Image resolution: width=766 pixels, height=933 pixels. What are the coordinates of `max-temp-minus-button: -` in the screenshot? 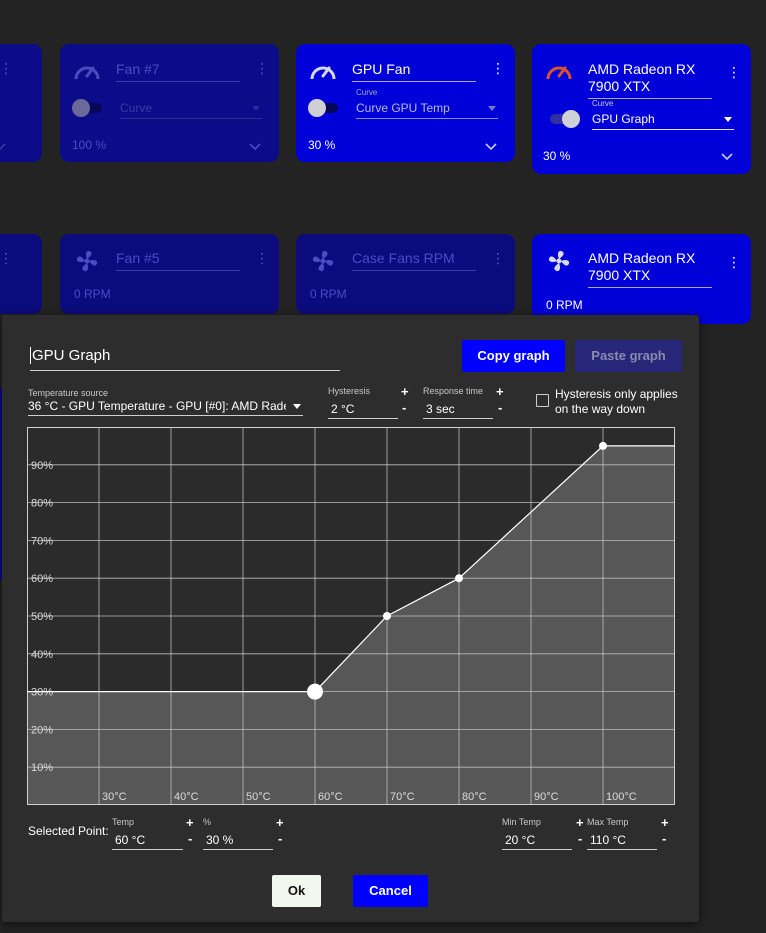 It's located at (664, 838).